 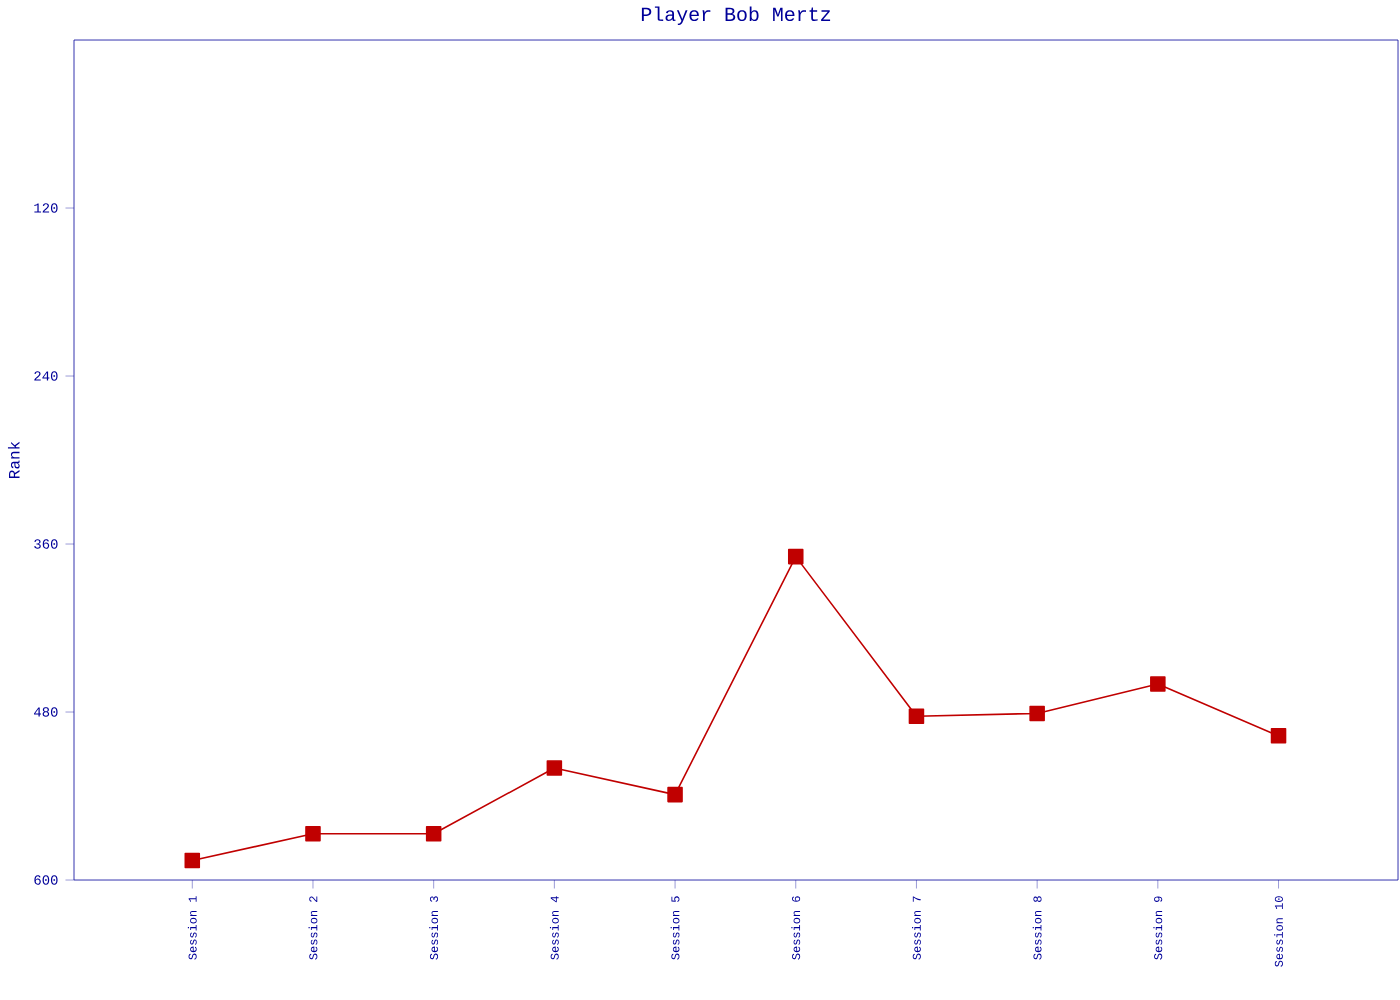 What do you see at coordinates (736, 16) in the screenshot?
I see `chart-title: Player Bob Mertz` at bounding box center [736, 16].